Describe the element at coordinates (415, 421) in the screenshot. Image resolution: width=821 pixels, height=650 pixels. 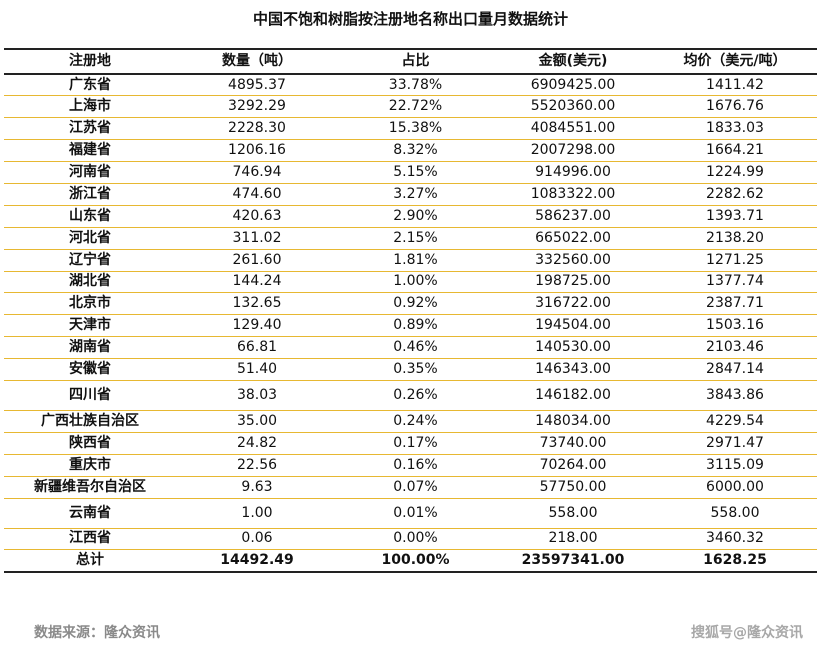
I see `cell-share: 0.24%` at that location.